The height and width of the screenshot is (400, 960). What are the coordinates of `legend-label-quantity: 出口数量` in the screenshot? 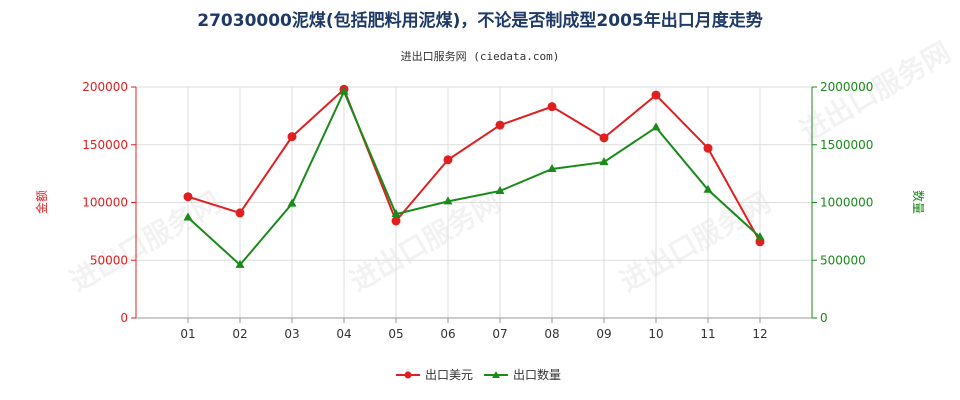 It's located at (537, 374).